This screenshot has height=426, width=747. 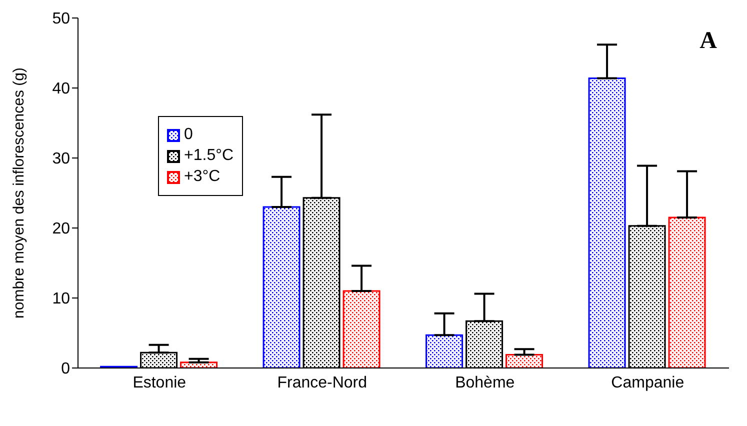 What do you see at coordinates (19, 193) in the screenshot?
I see `y-axis-title: nombre moyen des inflorescences (g)` at bounding box center [19, 193].